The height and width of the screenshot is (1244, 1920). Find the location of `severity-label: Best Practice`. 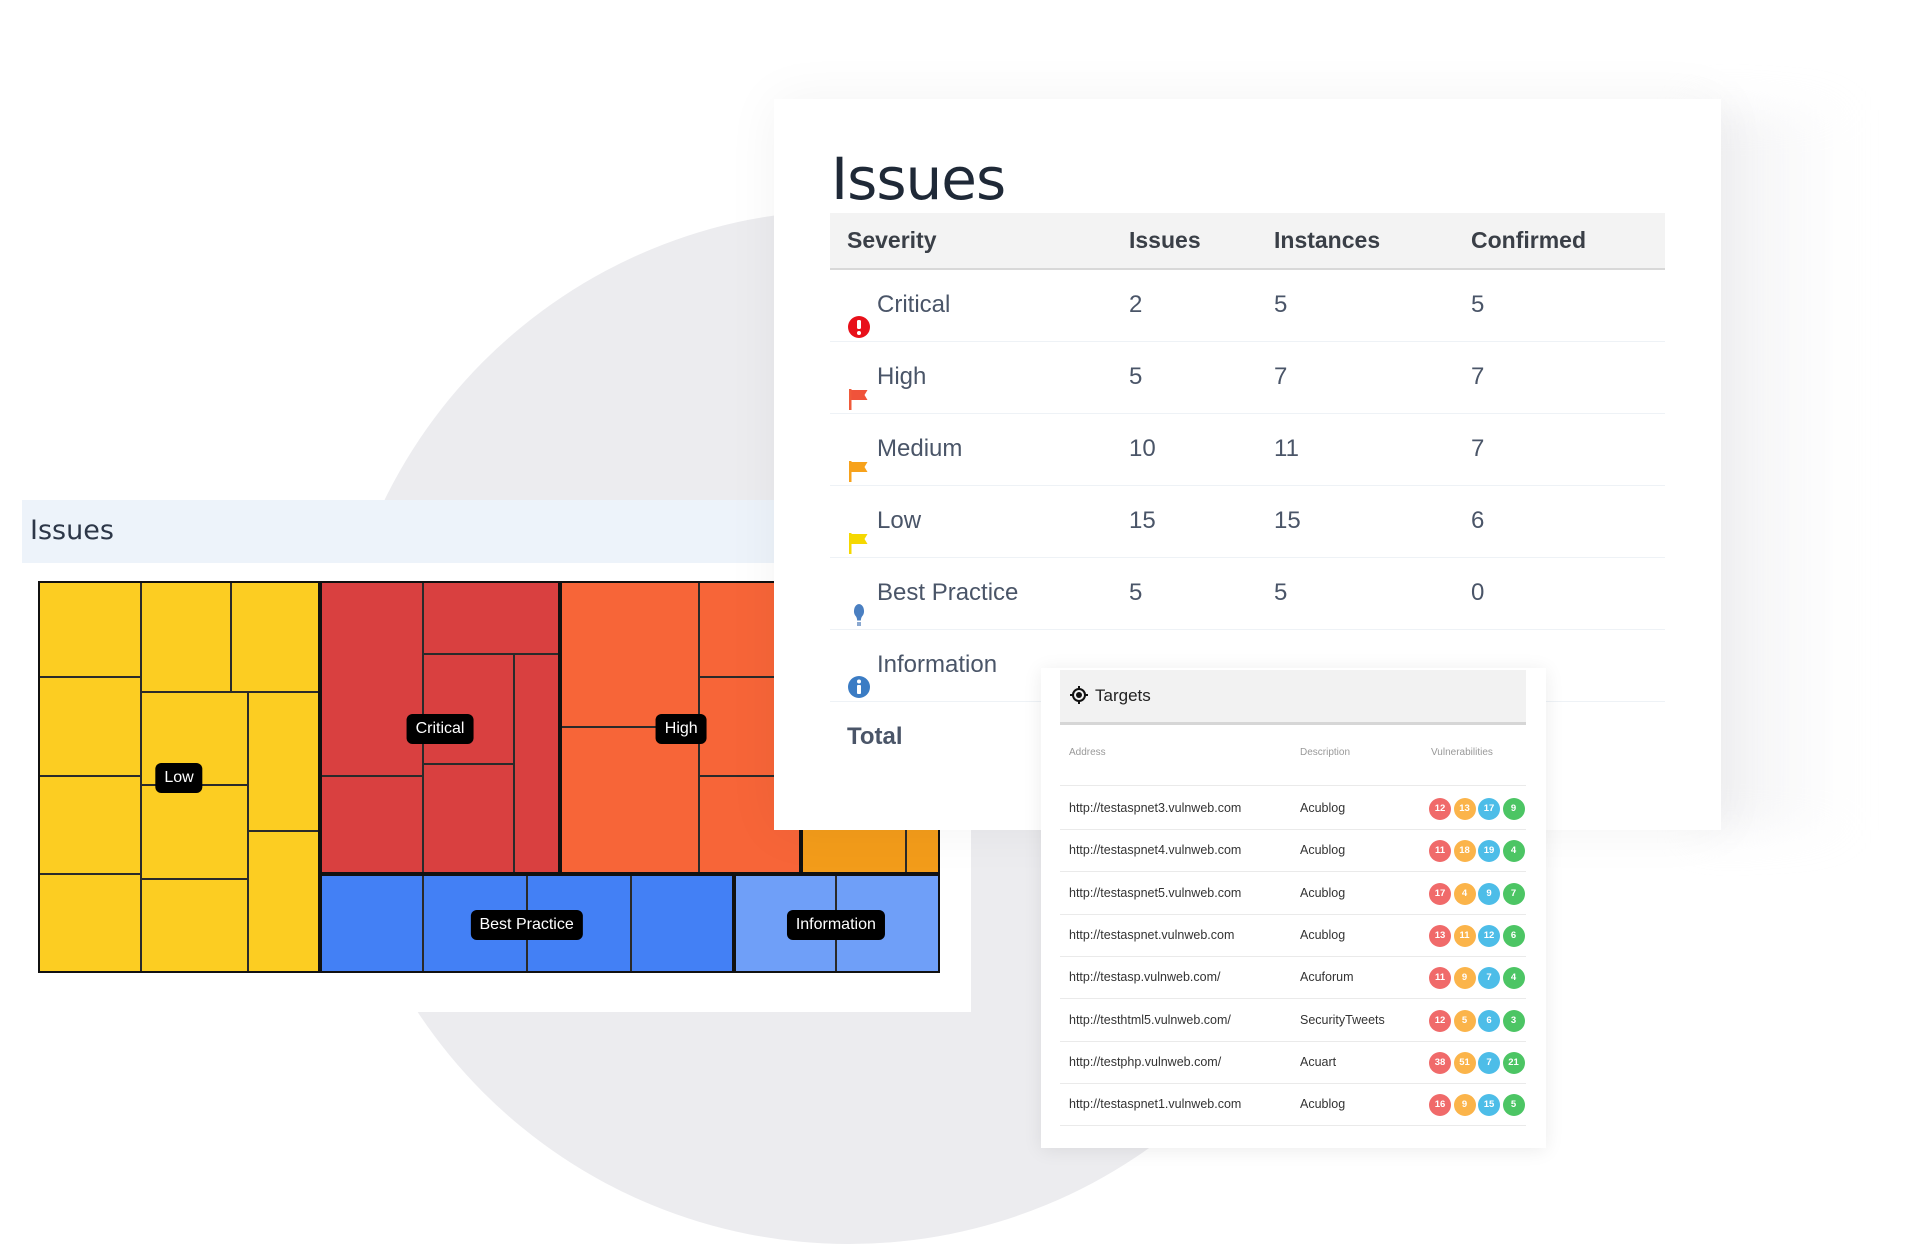

severity-label: Best Practice is located at coordinates (948, 592).